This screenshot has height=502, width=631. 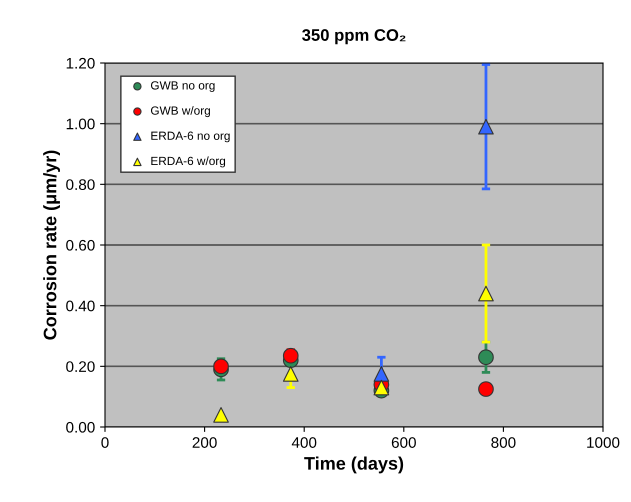 I want to click on x-tick-label: 0, so click(x=105, y=442).